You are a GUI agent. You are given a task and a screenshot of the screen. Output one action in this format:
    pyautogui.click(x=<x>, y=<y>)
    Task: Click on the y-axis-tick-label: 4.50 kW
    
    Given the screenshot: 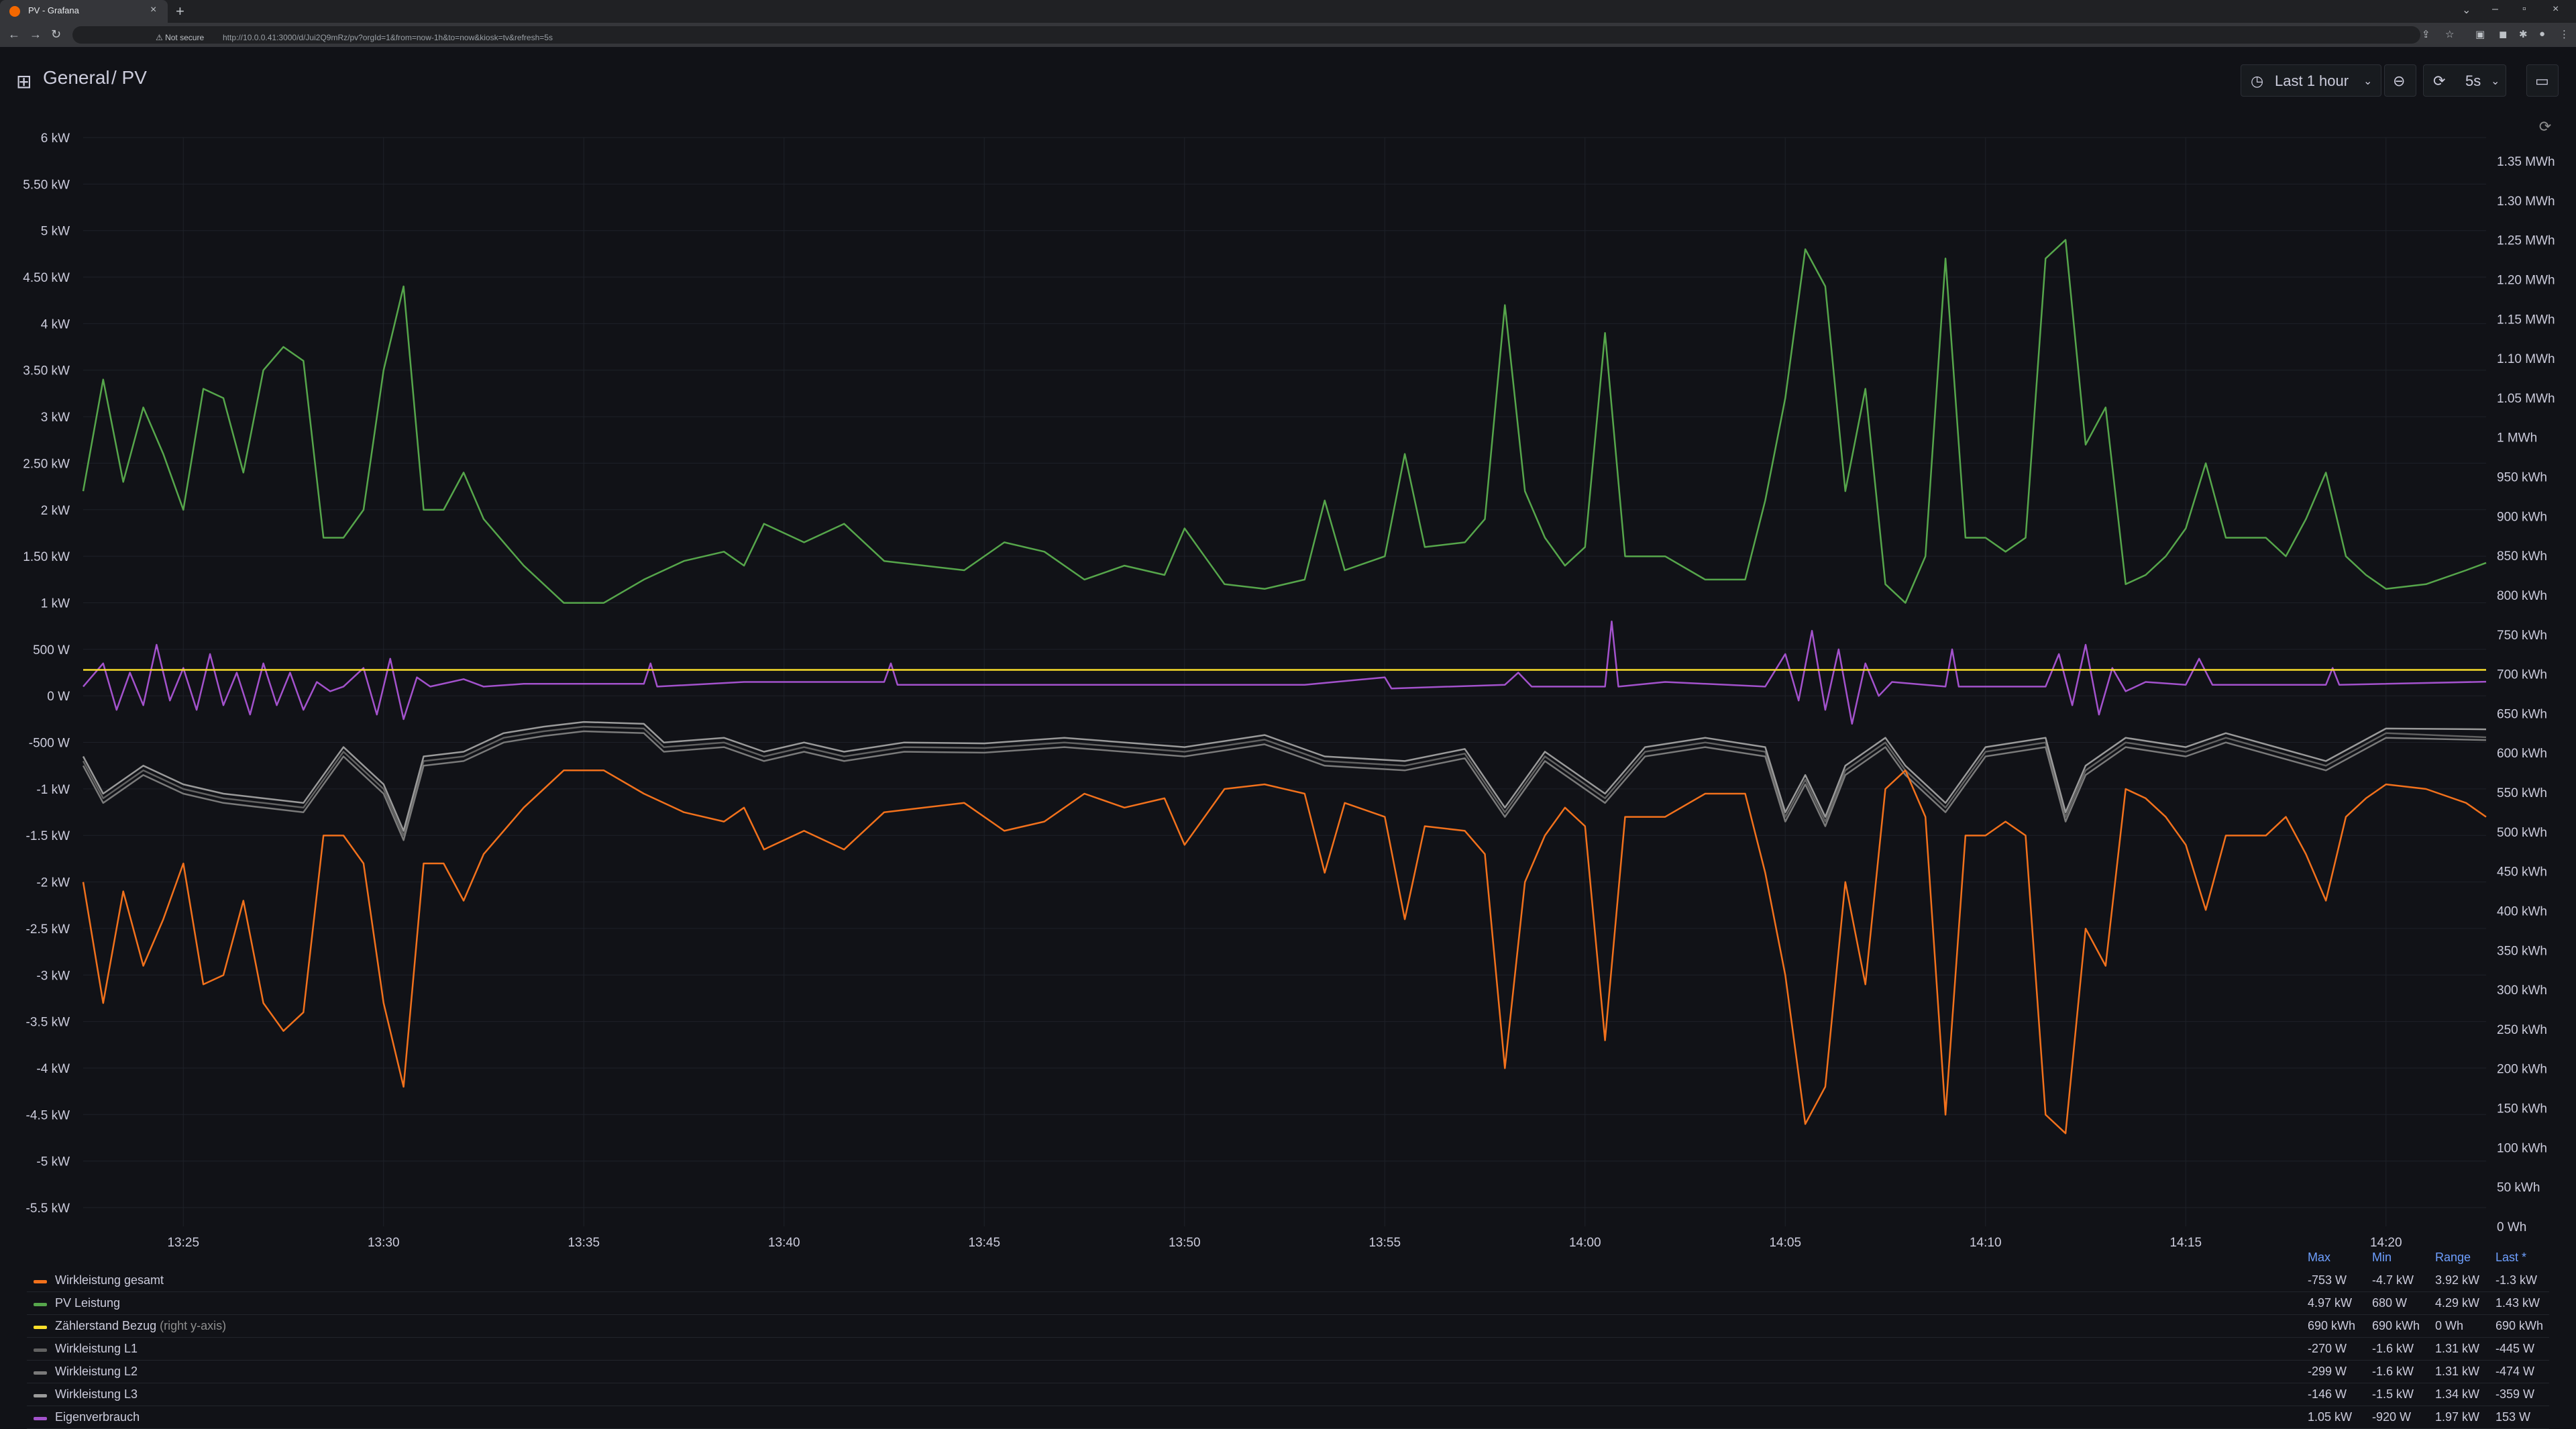 What is the action you would take?
    pyautogui.click(x=46, y=278)
    